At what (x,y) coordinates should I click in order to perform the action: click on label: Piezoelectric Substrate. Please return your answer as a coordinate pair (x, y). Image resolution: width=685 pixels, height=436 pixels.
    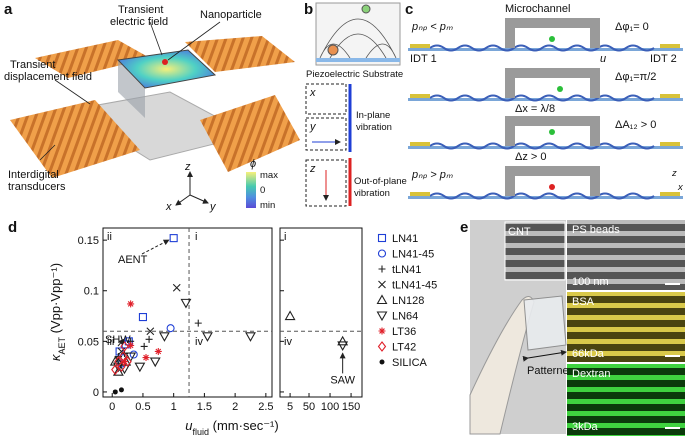
    Looking at the image, I should click on (354, 74).